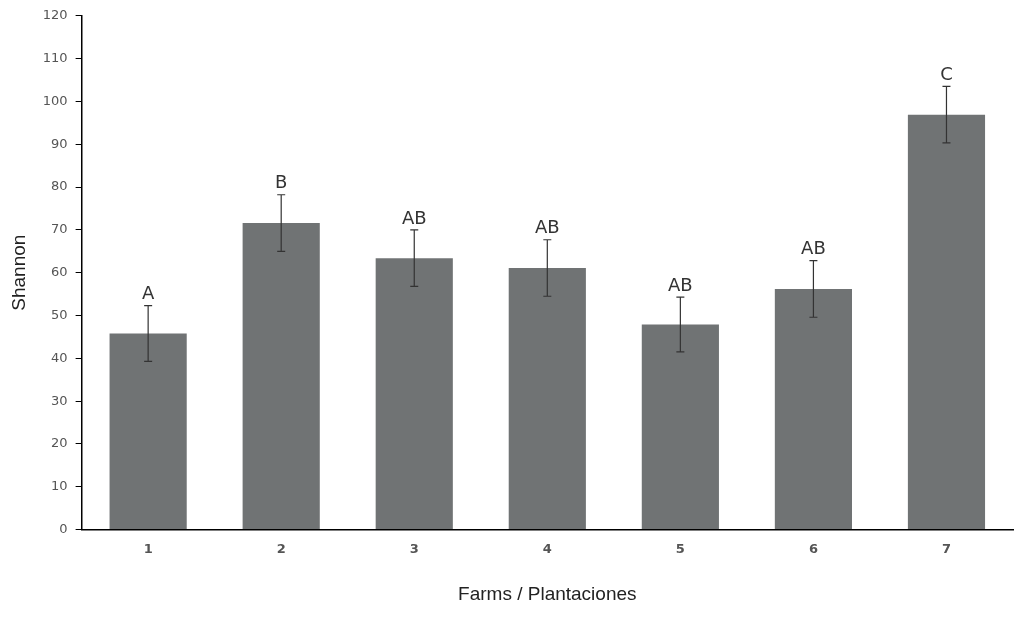 Image resolution: width=1021 pixels, height=618 pixels. What do you see at coordinates (148, 293) in the screenshot?
I see `annotation: A` at bounding box center [148, 293].